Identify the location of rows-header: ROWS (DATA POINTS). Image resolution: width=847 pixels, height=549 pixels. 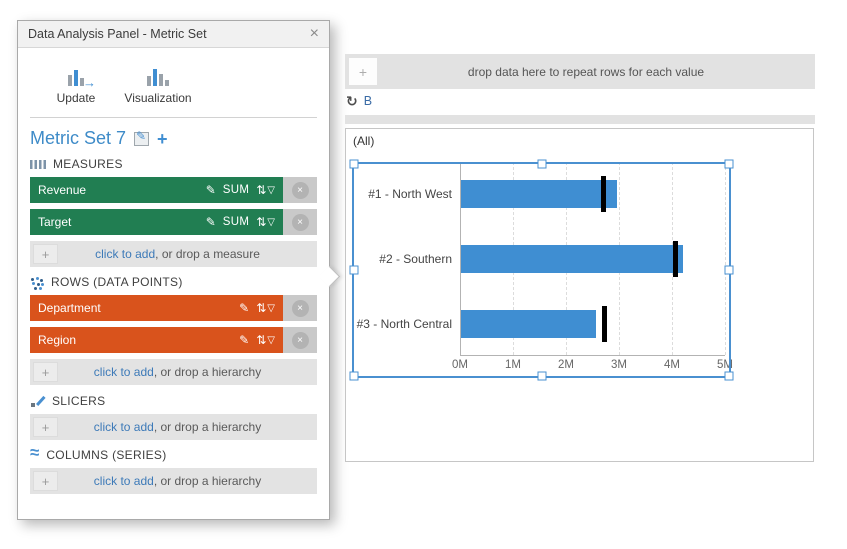
(173, 282).